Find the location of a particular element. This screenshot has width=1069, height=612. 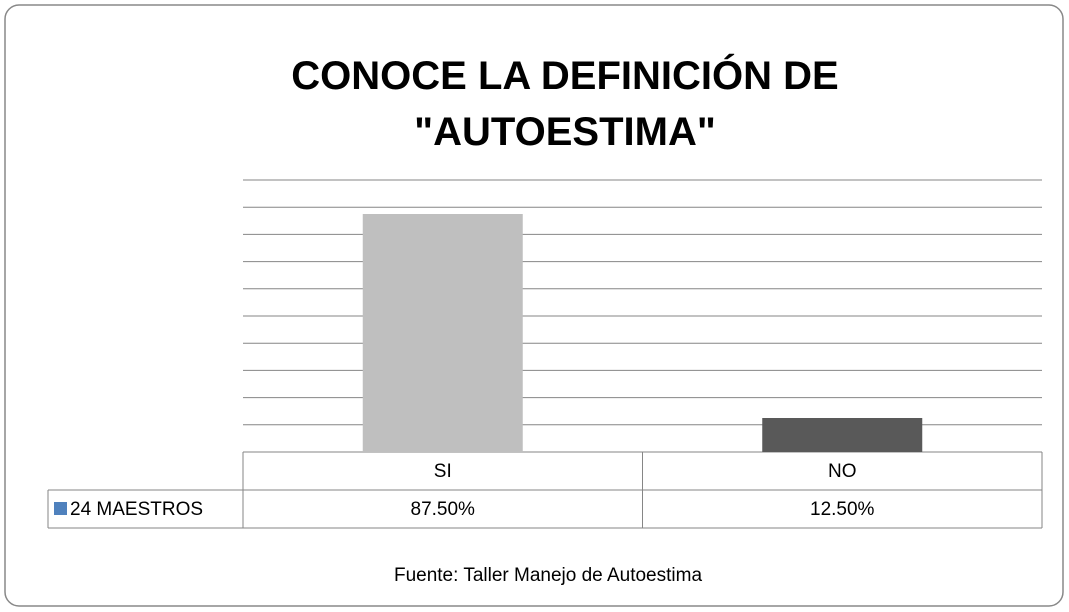

chart-title: CONOCE LA DEFINICIÓN DE "AUTOESTIMA" is located at coordinates (565, 104).